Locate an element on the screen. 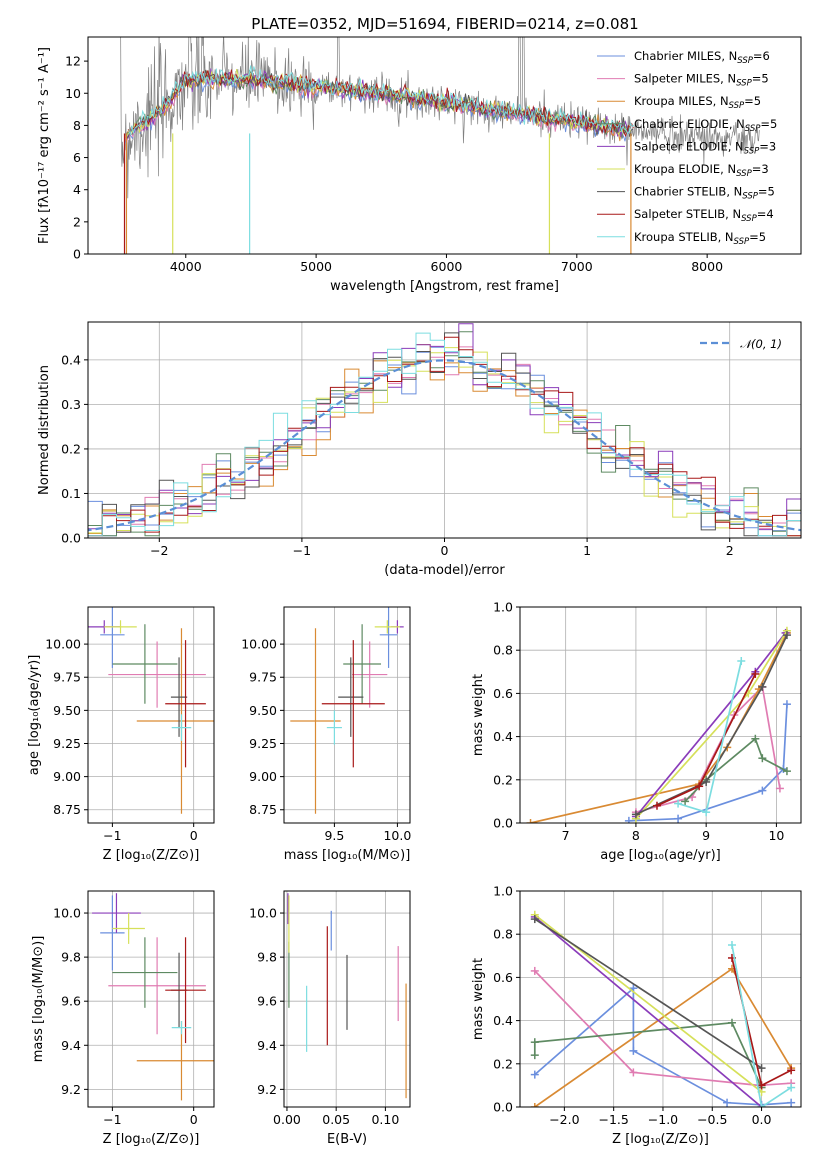 The width and height of the screenshot is (819, 1170). x-tick-label: 0.0 is located at coordinates (762, 1119).